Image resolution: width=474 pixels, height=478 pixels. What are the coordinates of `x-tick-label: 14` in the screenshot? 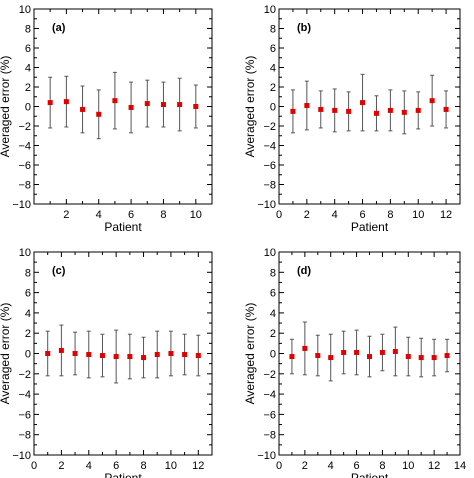 It's located at (460, 466).